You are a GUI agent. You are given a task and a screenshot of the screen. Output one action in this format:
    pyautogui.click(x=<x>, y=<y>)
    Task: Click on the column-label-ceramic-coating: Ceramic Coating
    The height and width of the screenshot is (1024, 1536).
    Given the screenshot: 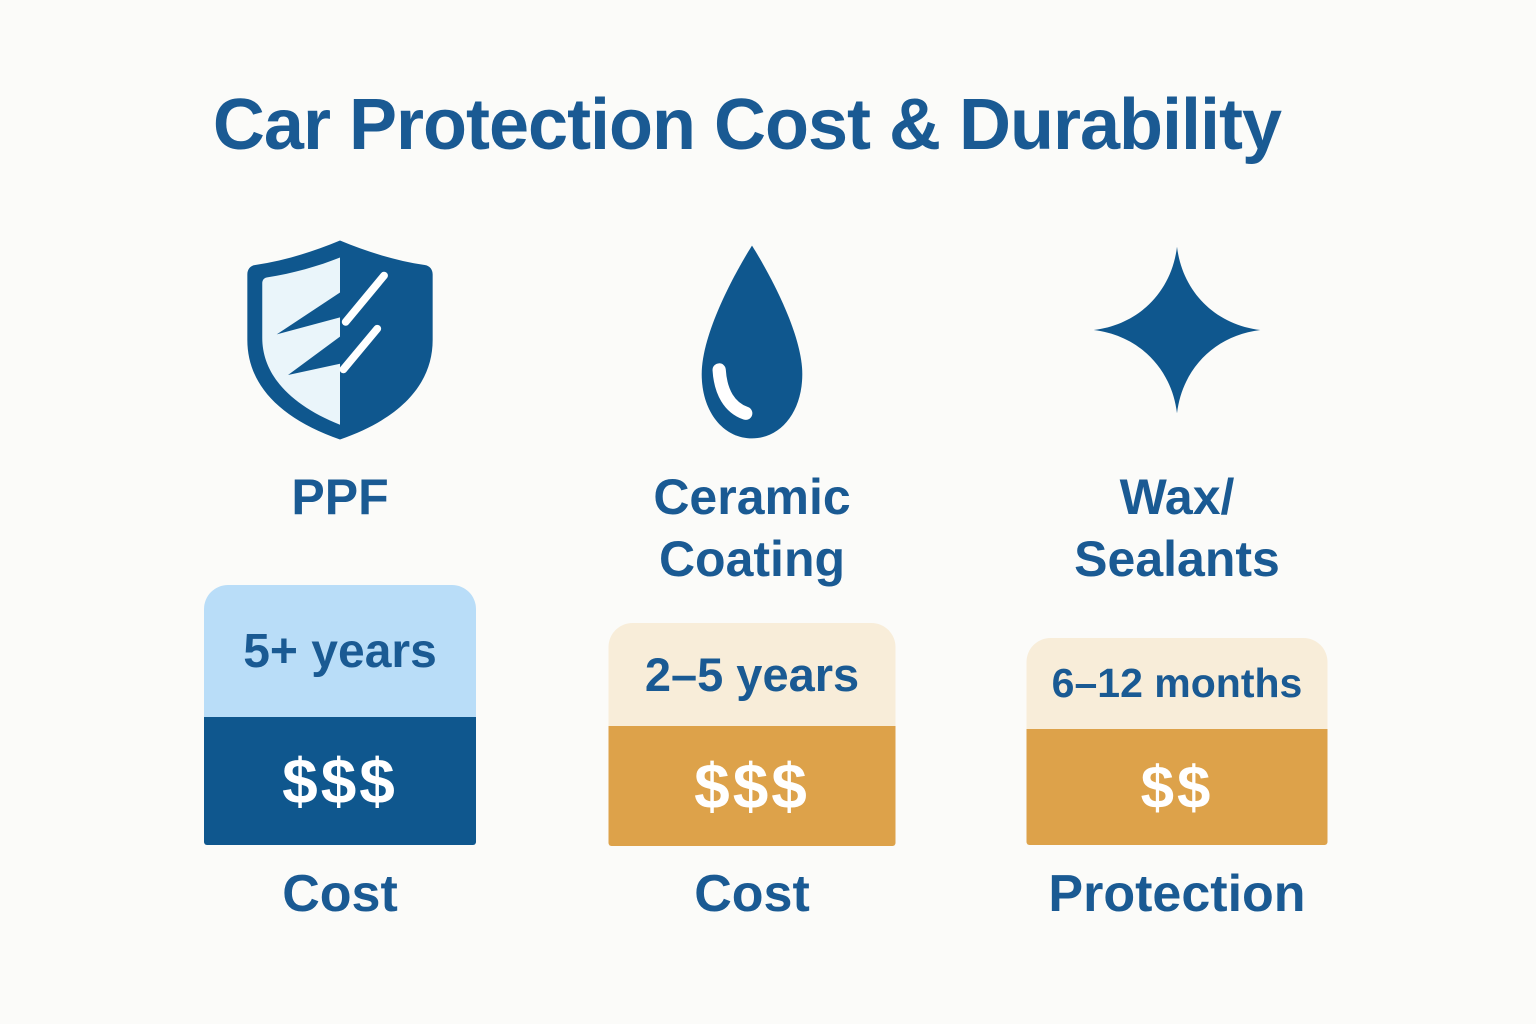 What is the action you would take?
    pyautogui.click(x=752, y=528)
    